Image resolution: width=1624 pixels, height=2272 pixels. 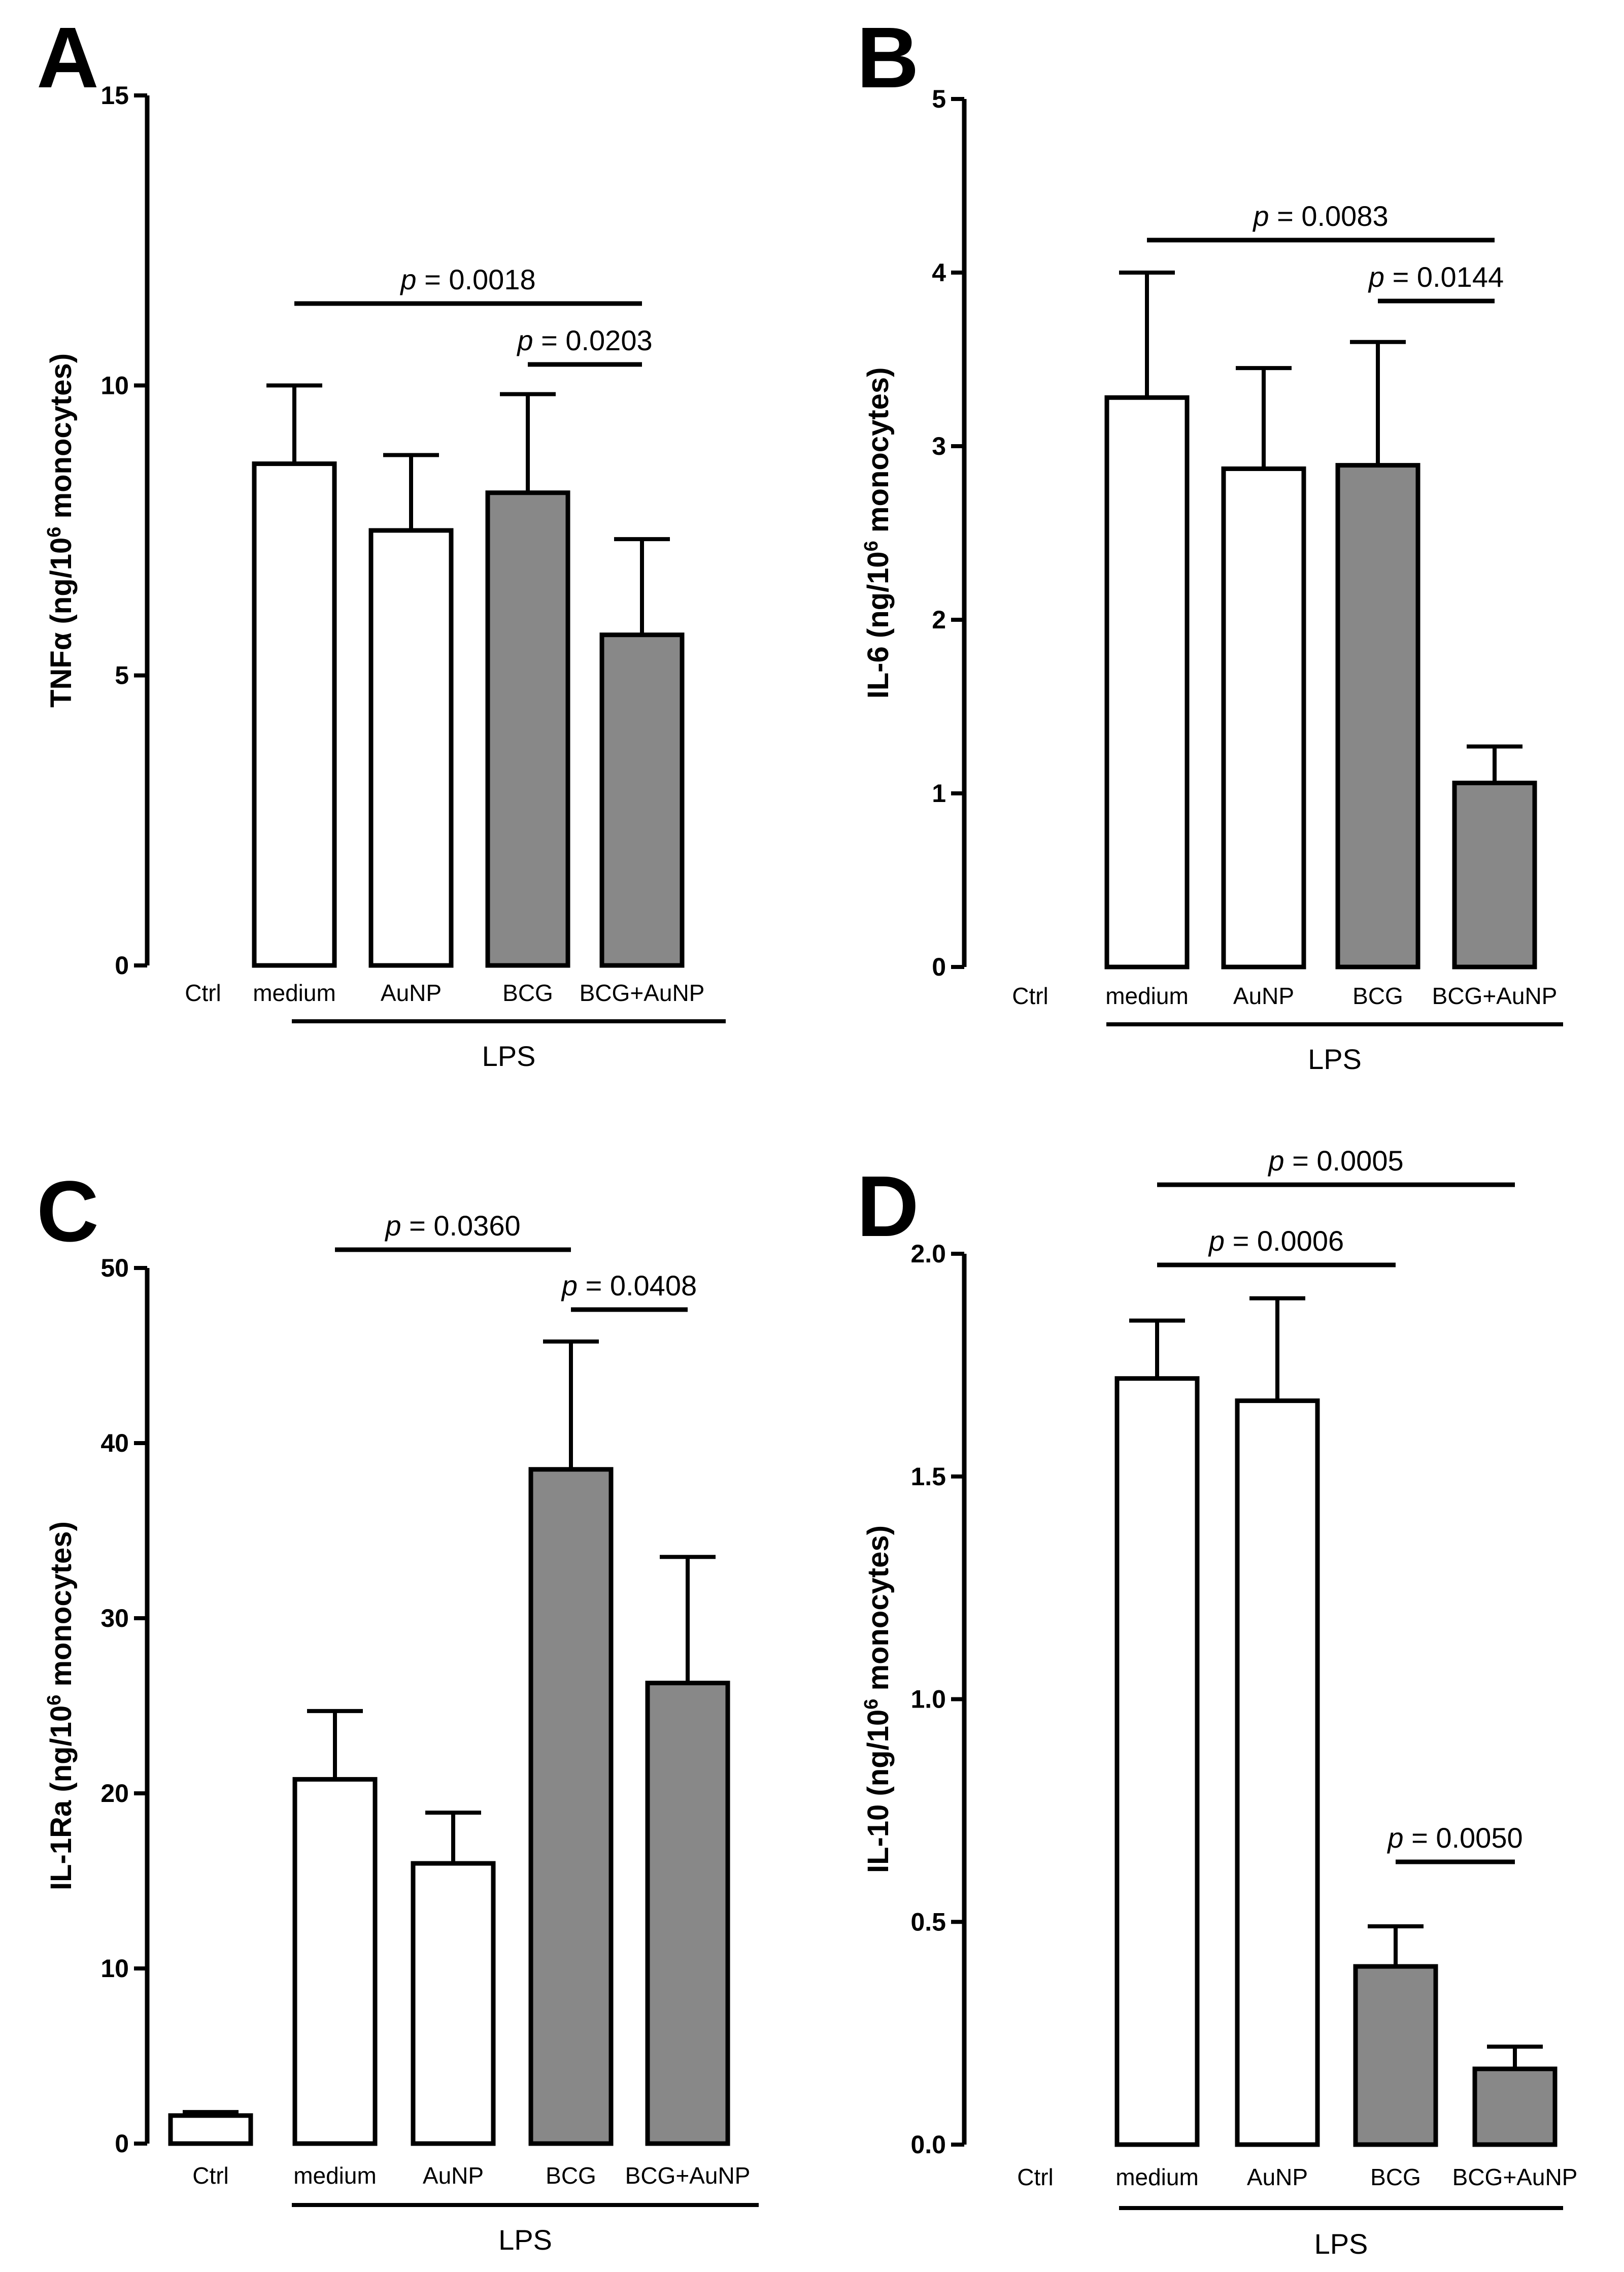 I want to click on p-value-label: p = 0.0083, so click(x=1320, y=216).